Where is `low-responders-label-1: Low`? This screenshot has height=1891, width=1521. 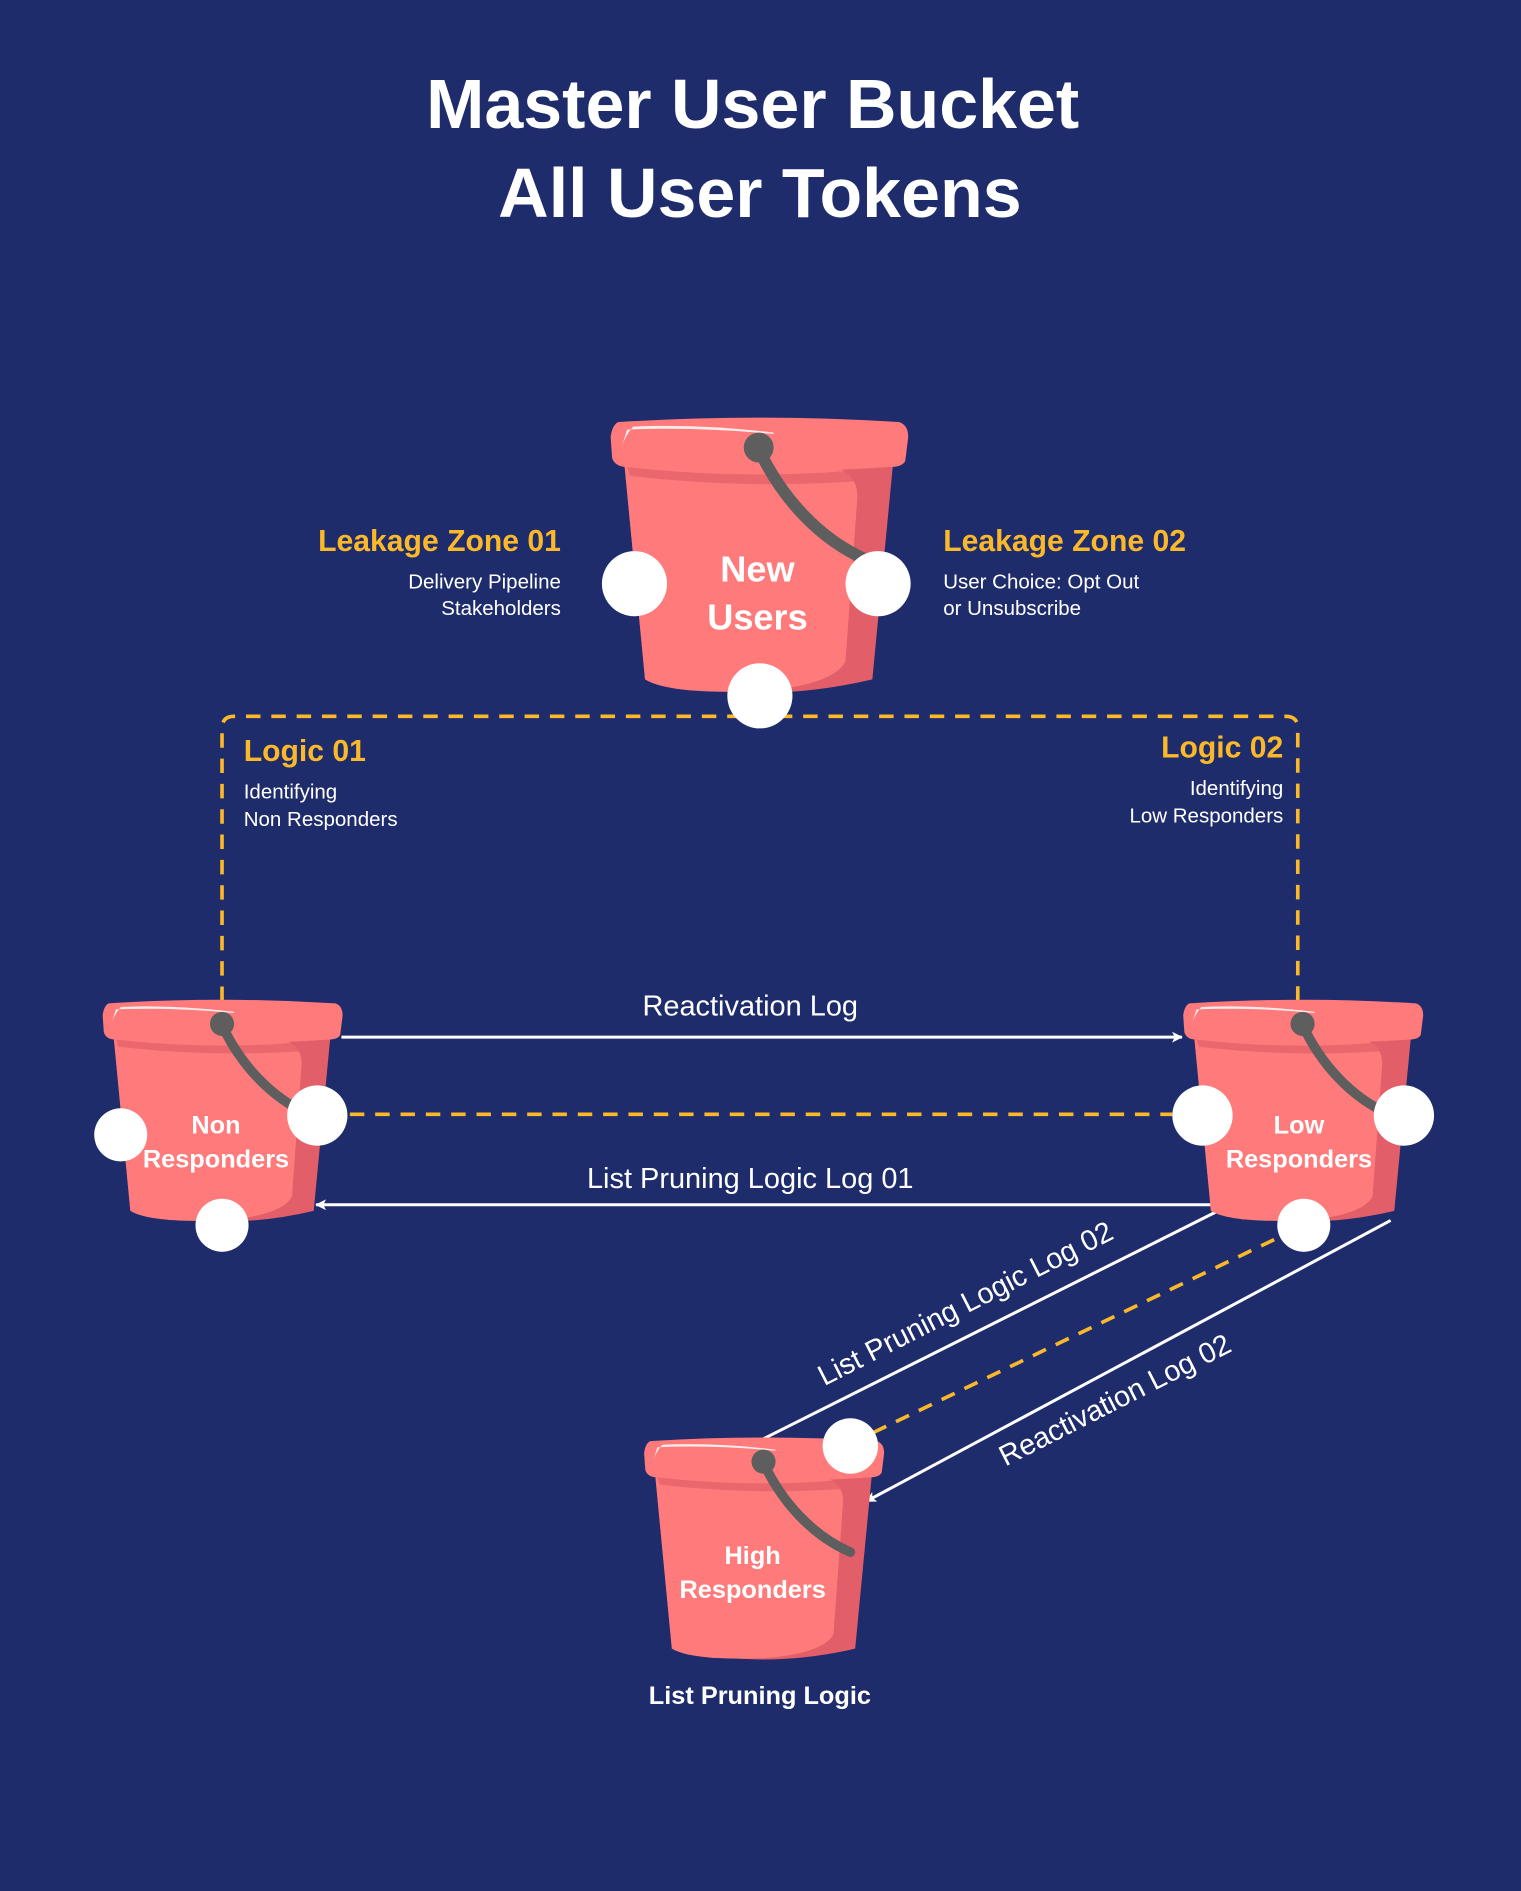
low-responders-label-1: Low is located at coordinates (1299, 1126).